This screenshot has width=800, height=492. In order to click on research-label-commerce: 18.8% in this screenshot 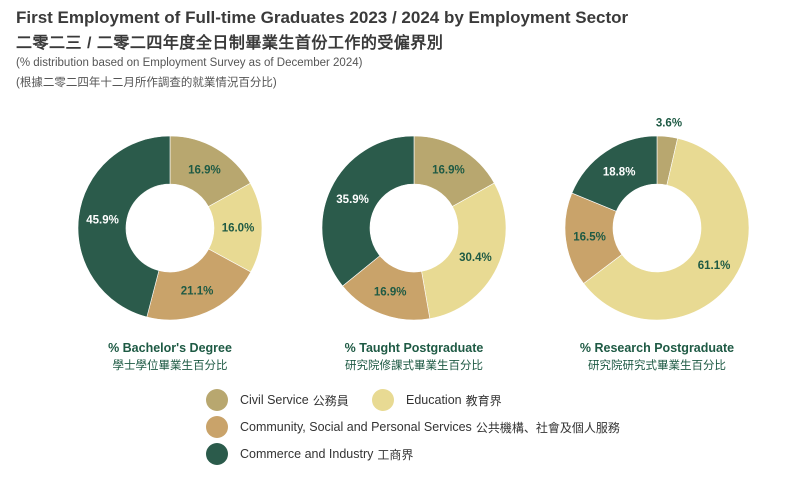, I will do `click(619, 173)`.